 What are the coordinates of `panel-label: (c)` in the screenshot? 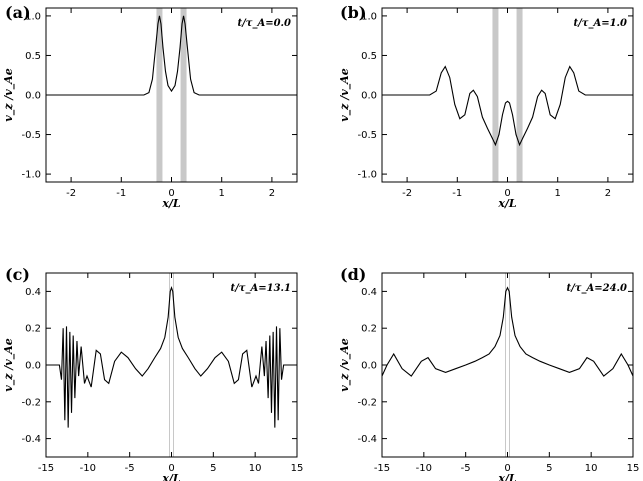 It's located at (17, 274).